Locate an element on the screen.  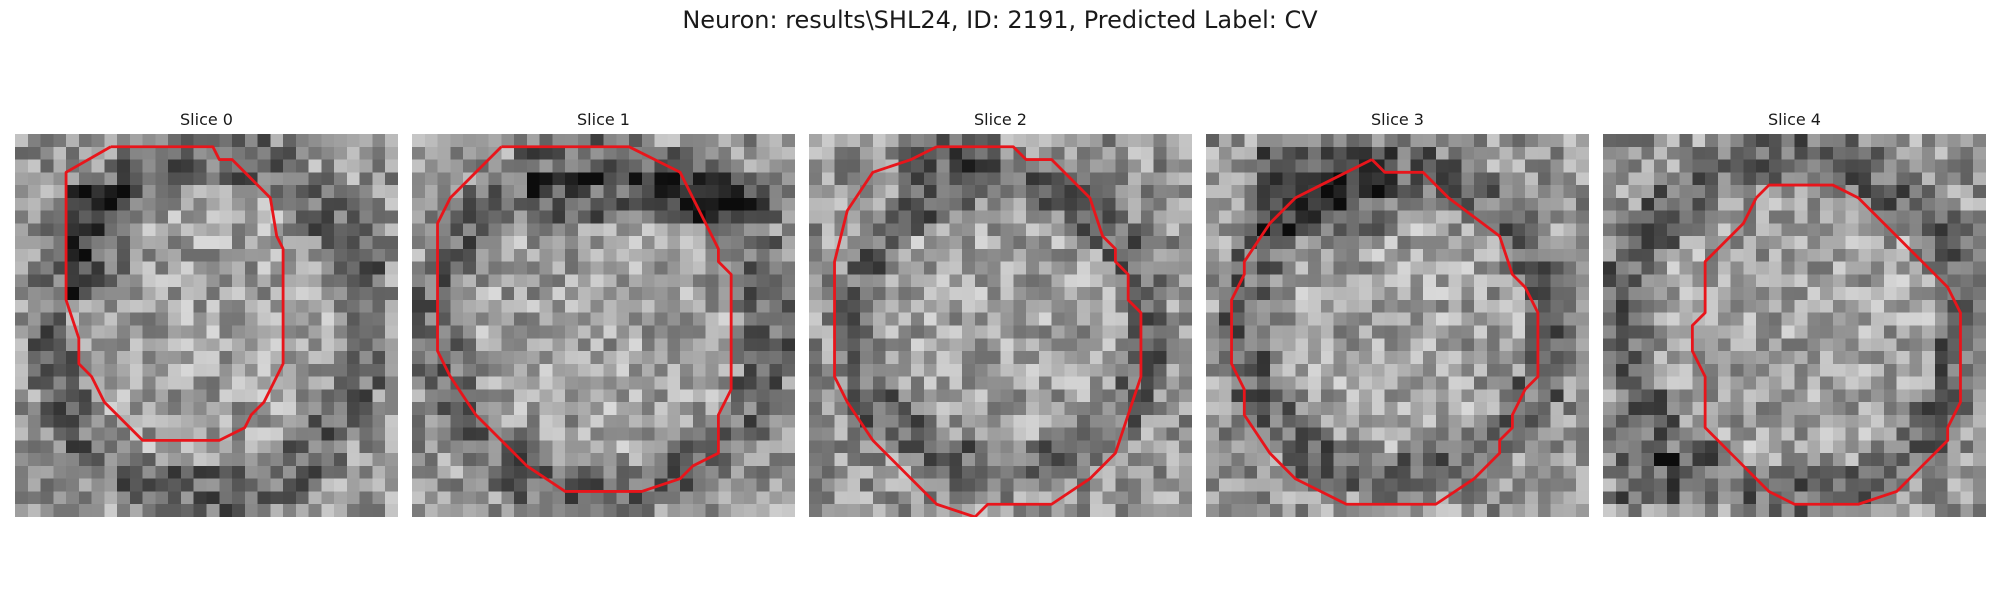
slice-panel-4: Slice 4 is located at coordinates (1794, 312).